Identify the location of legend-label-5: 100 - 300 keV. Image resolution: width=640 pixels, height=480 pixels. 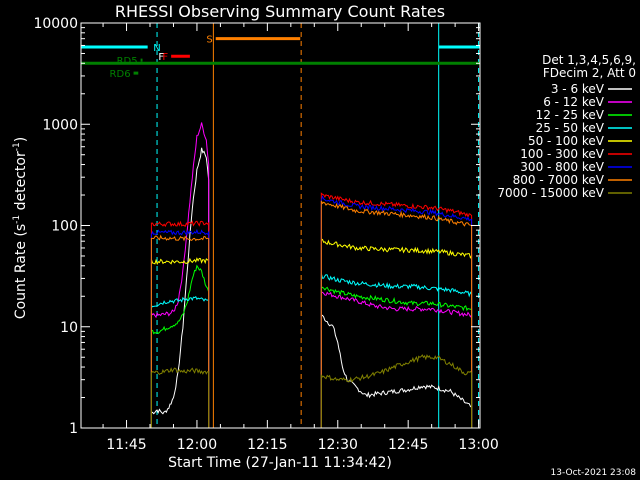
(562, 154).